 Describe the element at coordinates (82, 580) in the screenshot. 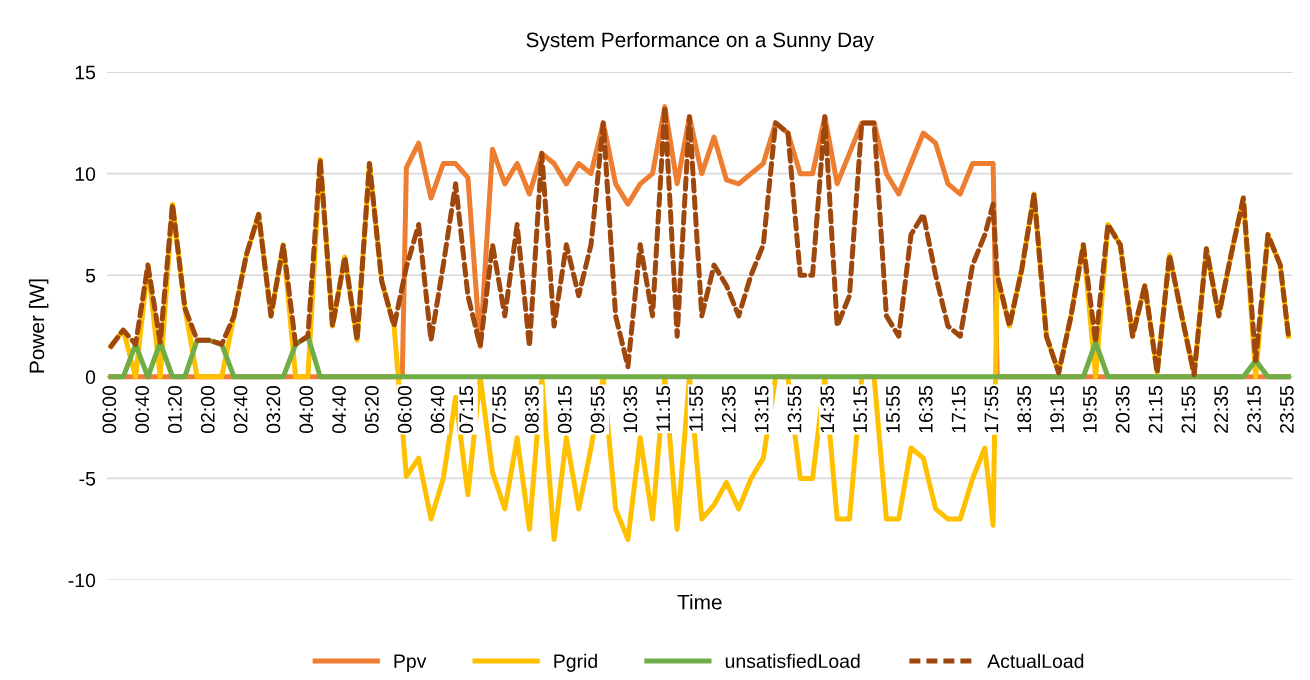

I see `y-tick-label: -10` at that location.